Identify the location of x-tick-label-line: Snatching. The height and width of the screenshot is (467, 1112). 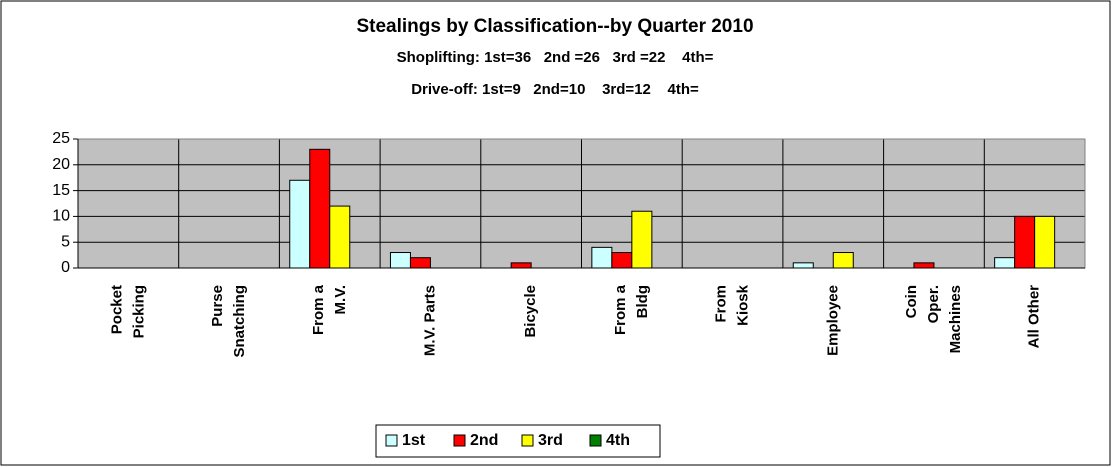
(239, 321).